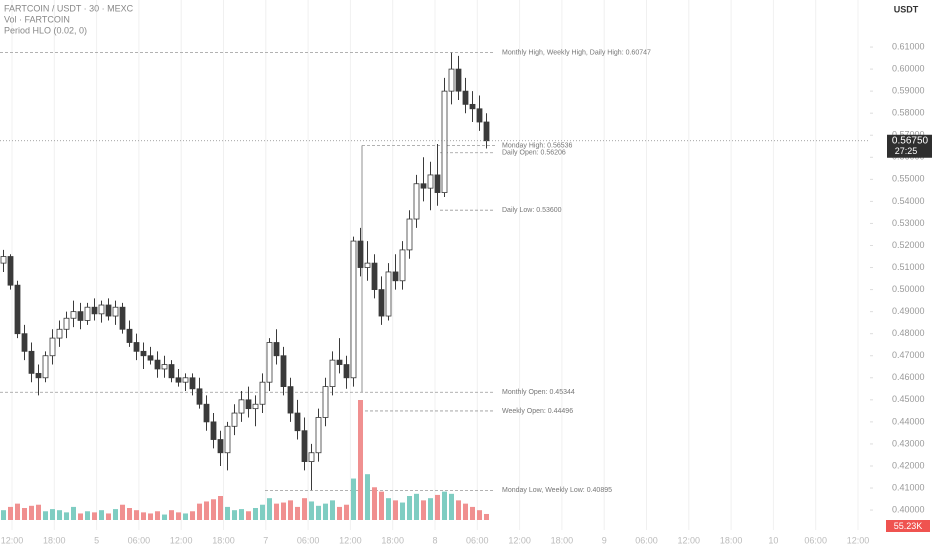  What do you see at coordinates (908, 311) in the screenshot?
I see `y-tick-label: 0.49000` at bounding box center [908, 311].